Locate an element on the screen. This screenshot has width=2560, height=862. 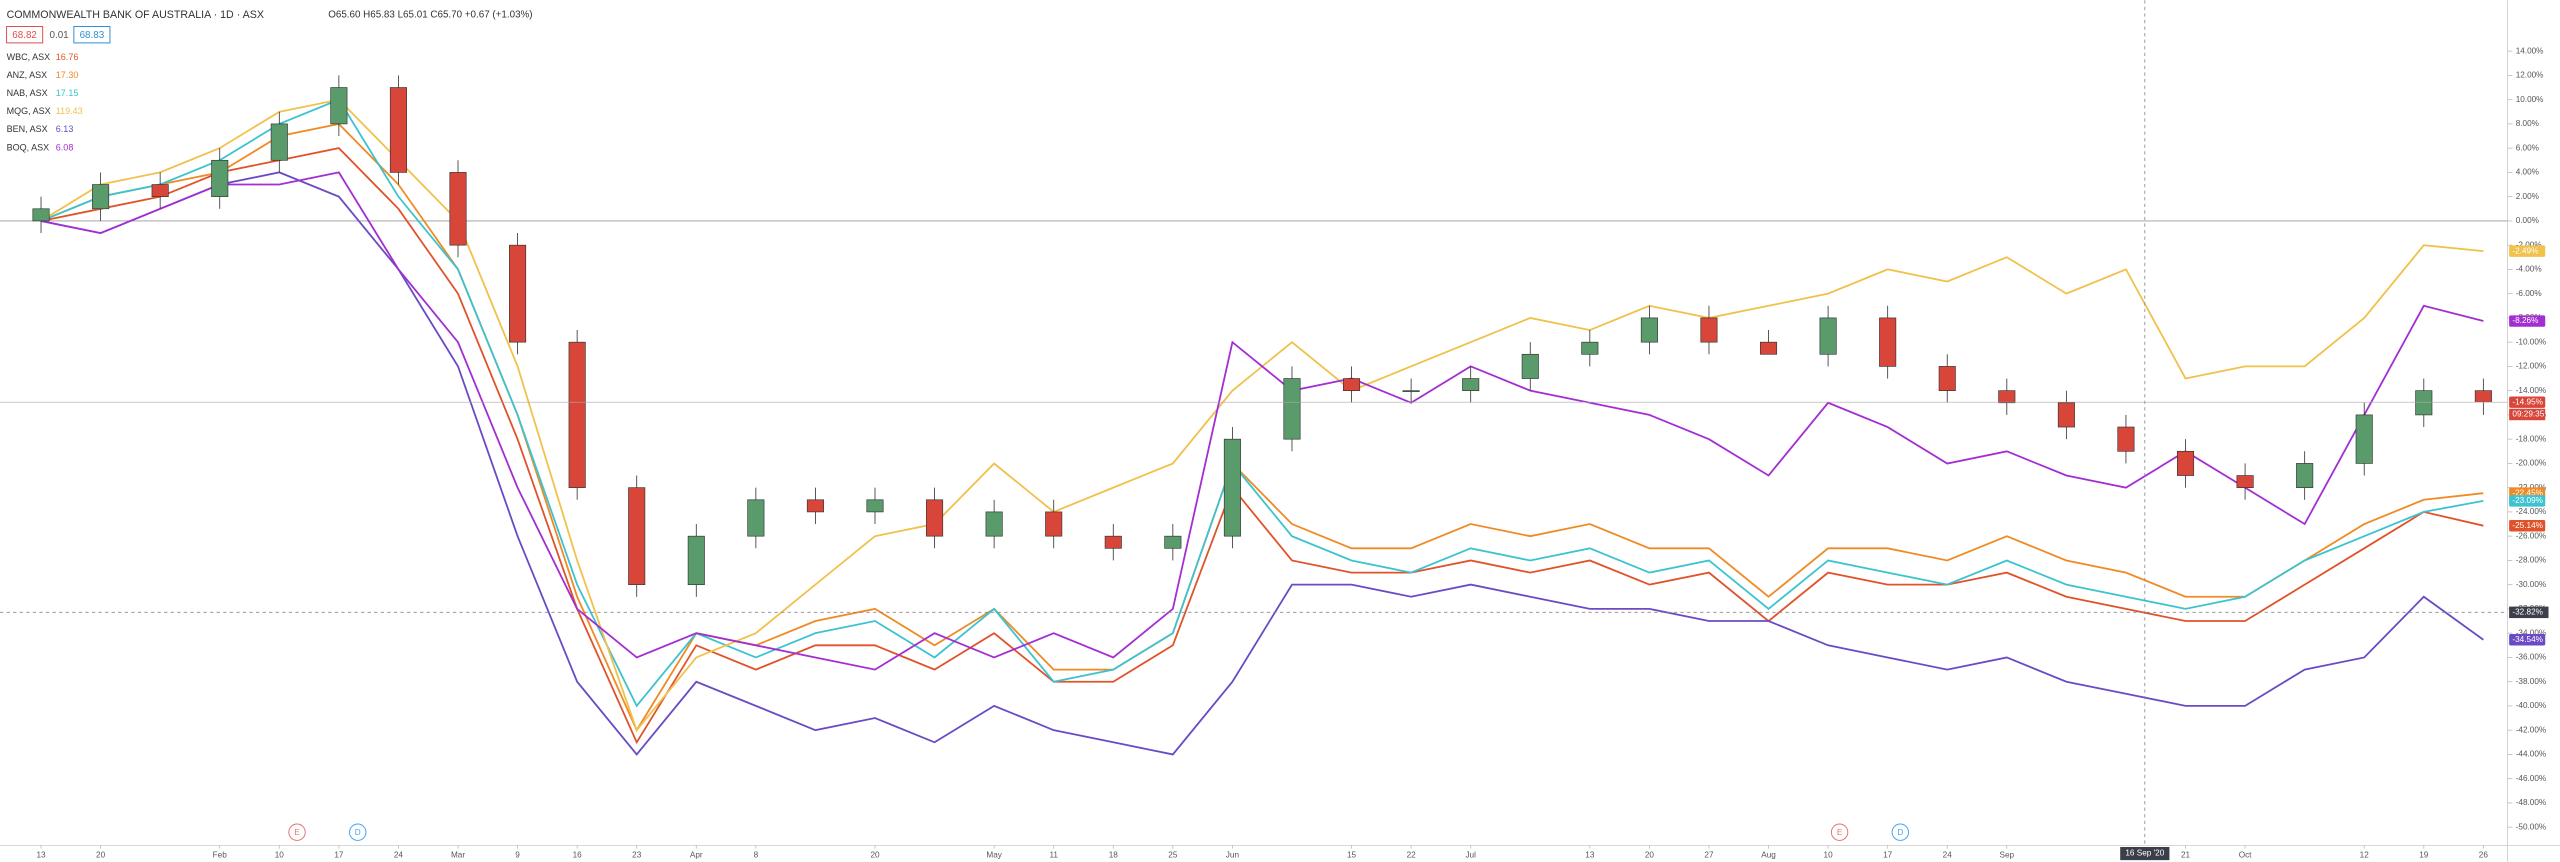
legend-value: 6.13 is located at coordinates (65, 129).